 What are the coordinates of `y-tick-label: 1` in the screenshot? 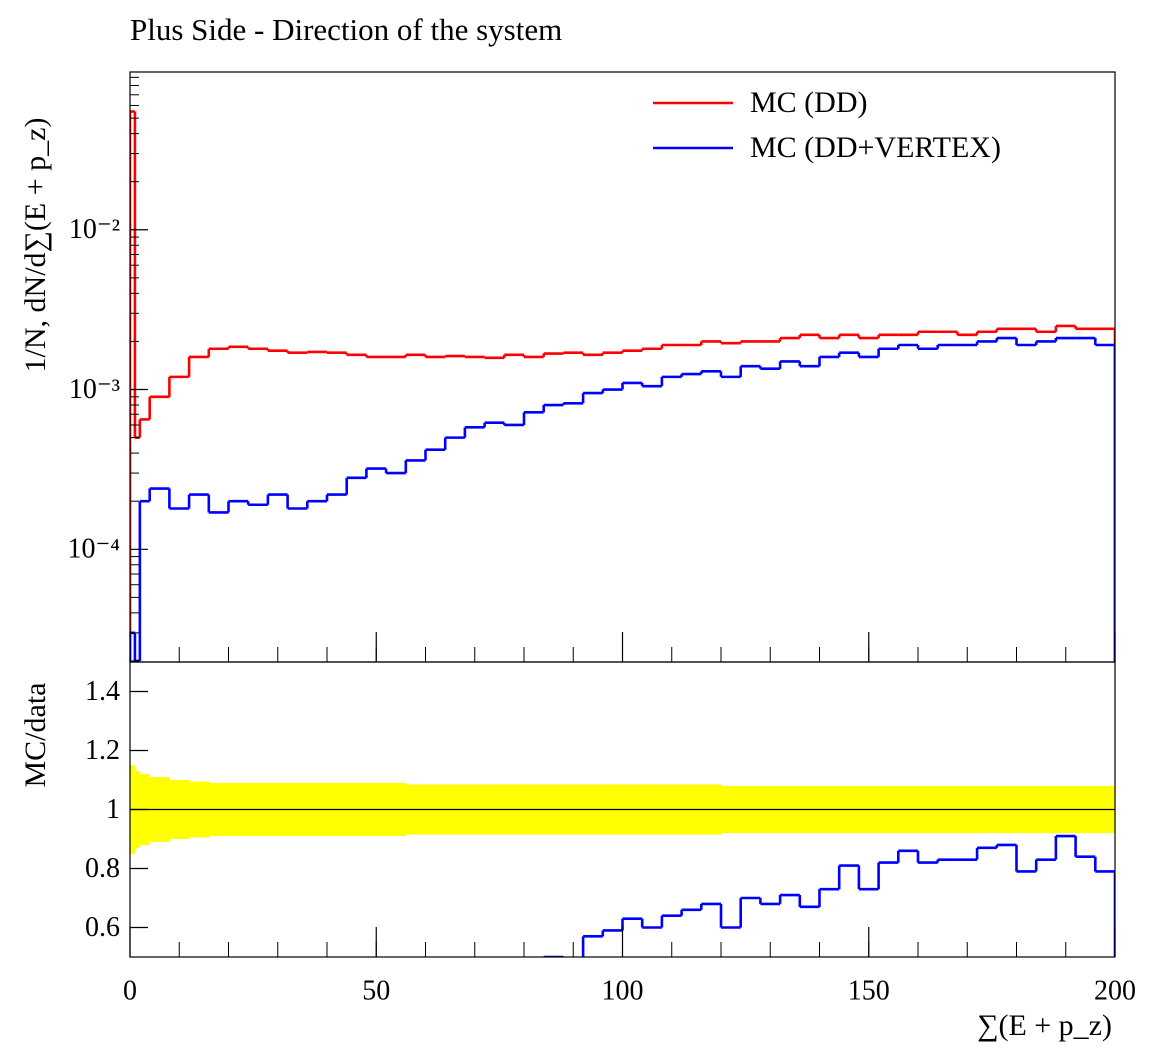 It's located at (113, 809).